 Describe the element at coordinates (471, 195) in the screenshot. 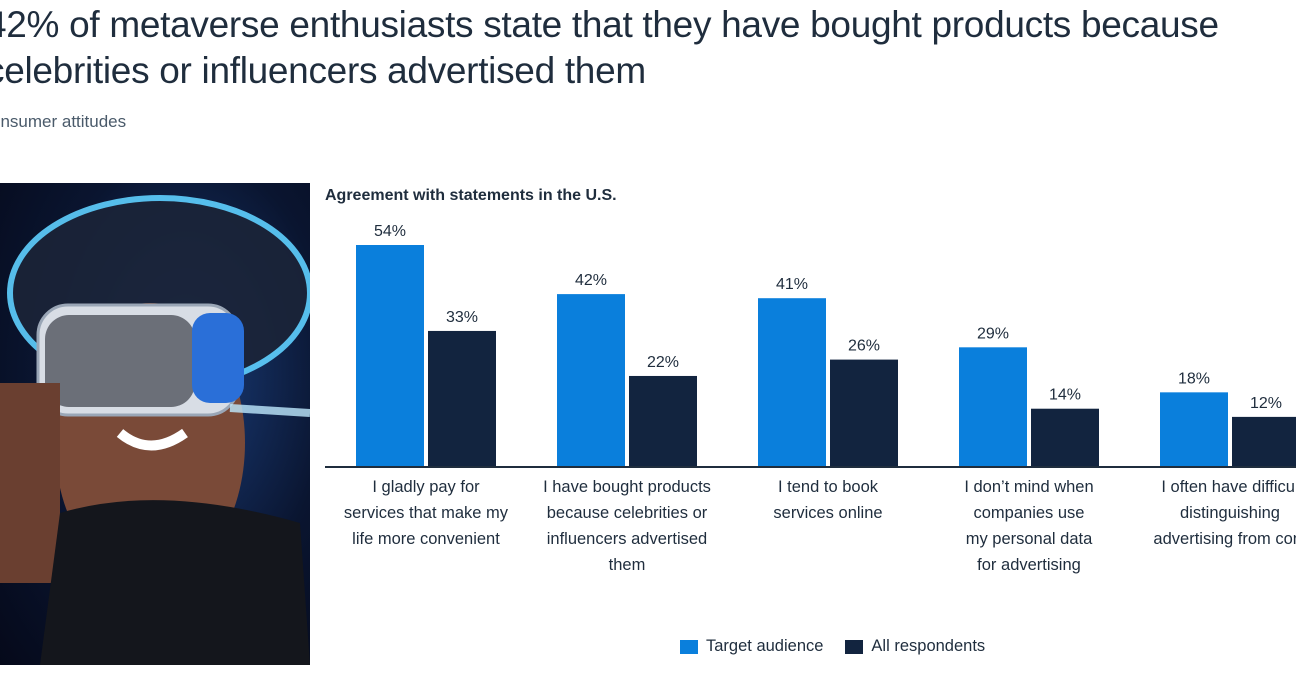

I see `chart-title: Agreement with statements in the U.S.` at that location.